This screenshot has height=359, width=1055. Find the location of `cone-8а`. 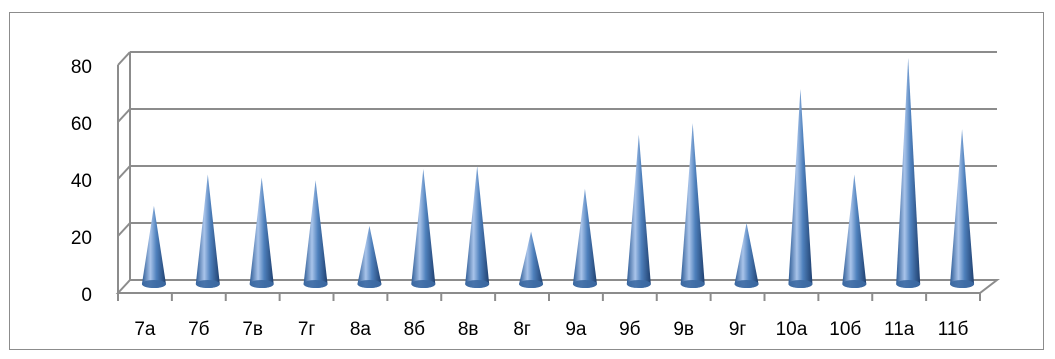

cone-8а is located at coordinates (369, 256).